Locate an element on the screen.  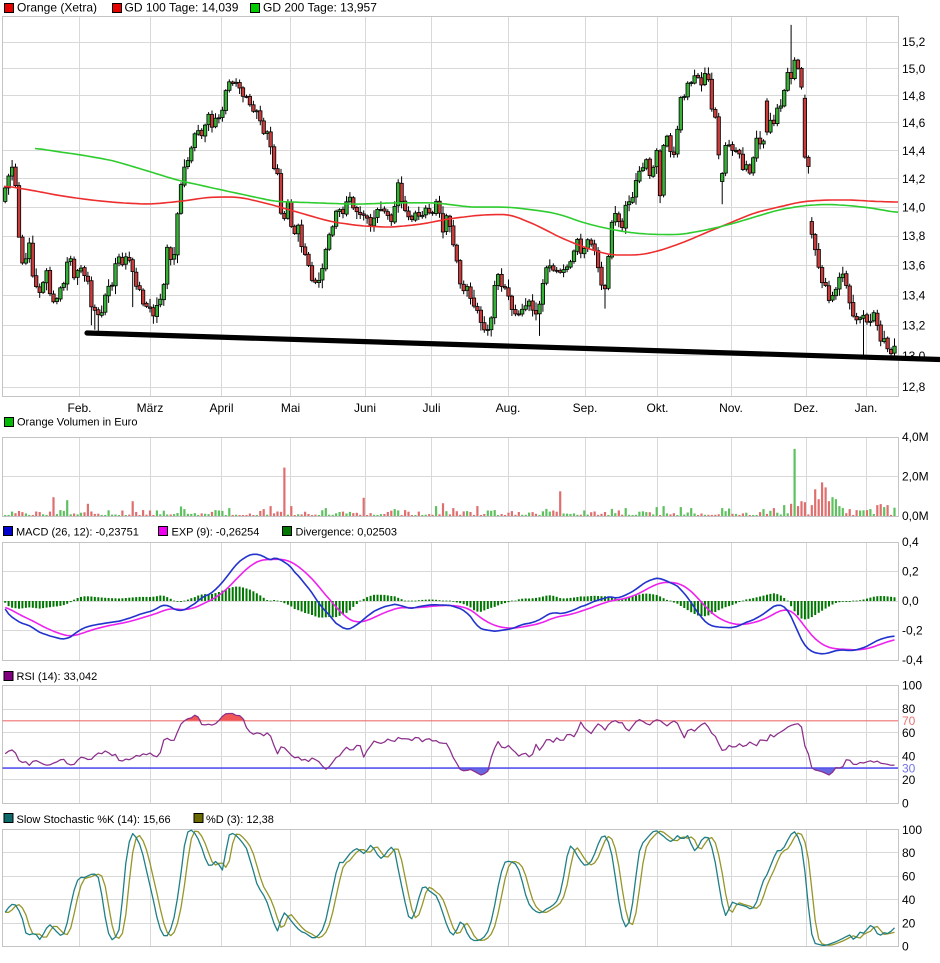
svg-text: Slow Stochastic %K (14): 15,66 is located at coordinates (94, 820).